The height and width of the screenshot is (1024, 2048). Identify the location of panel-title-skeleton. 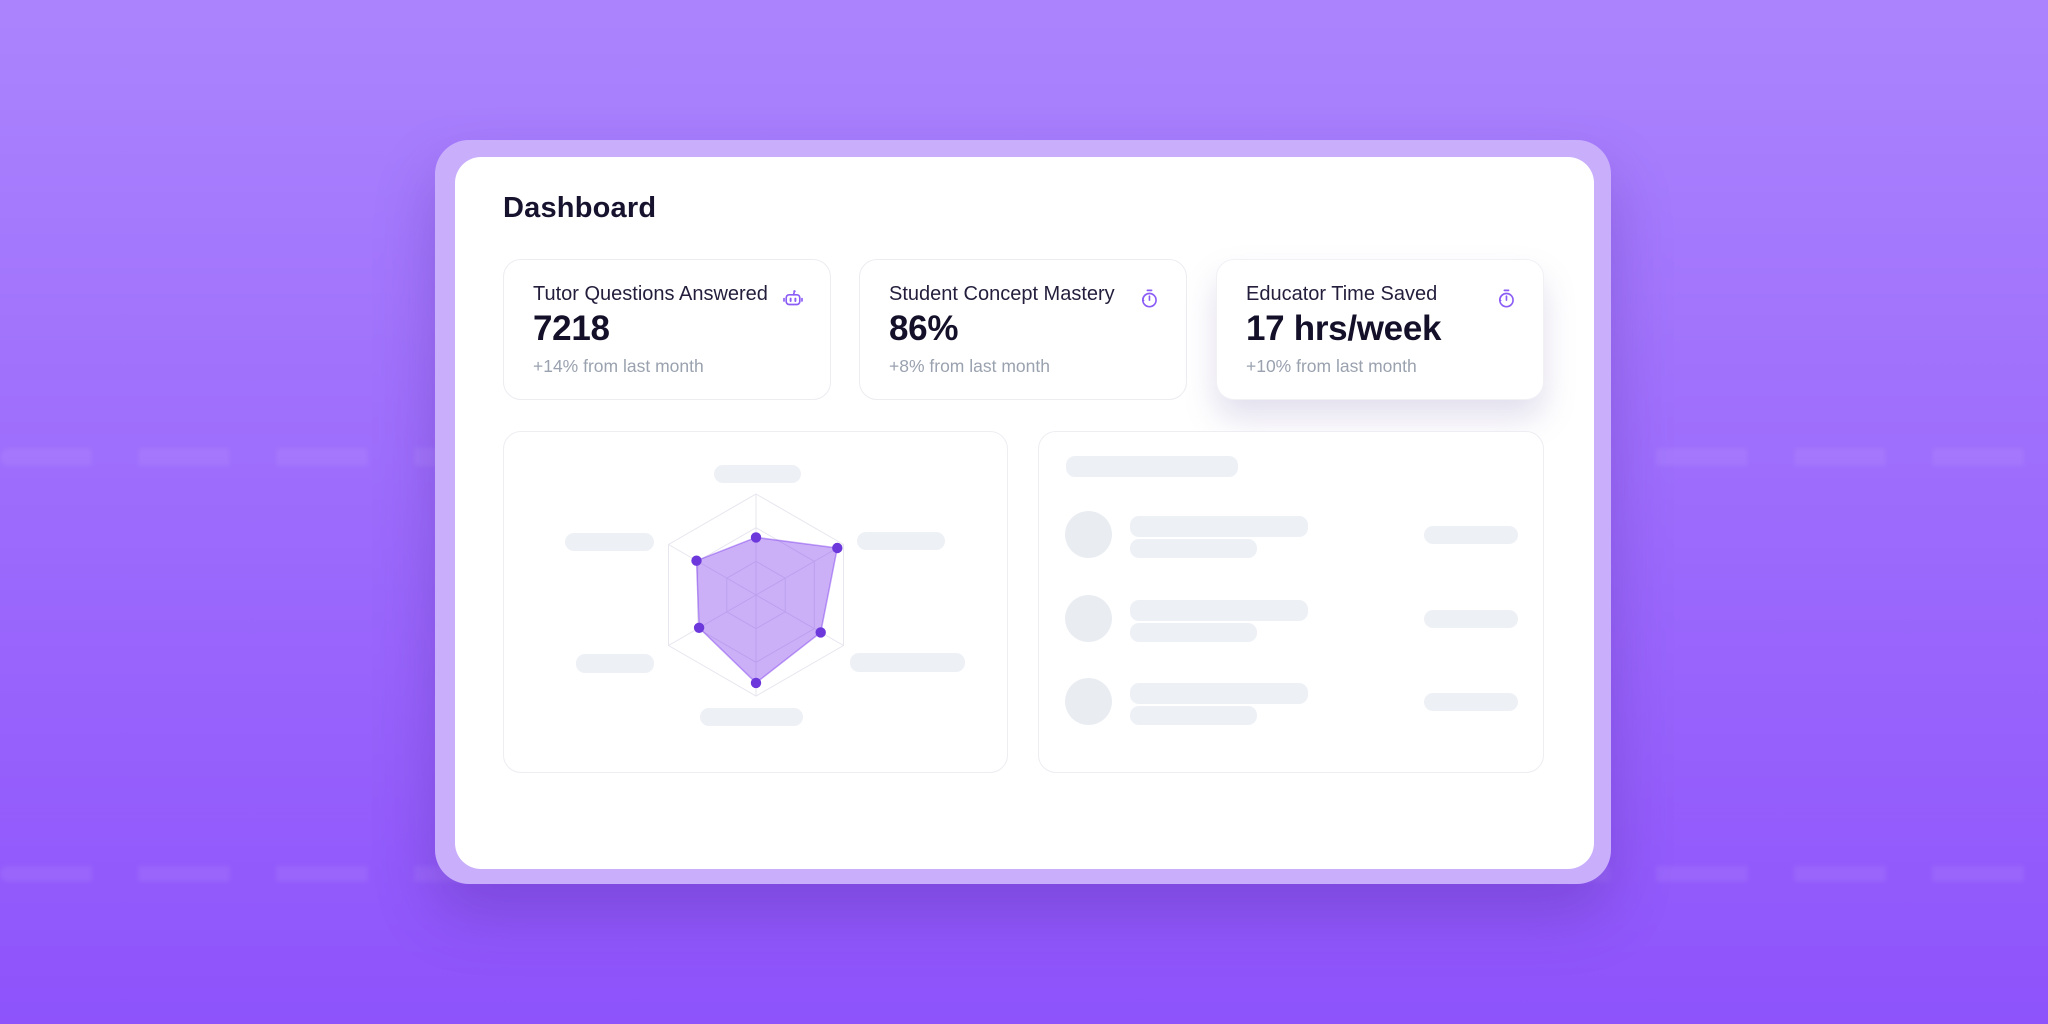
(1152, 466).